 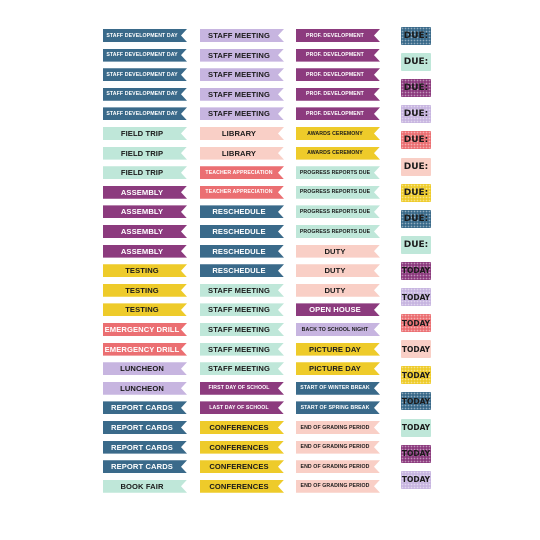 What do you see at coordinates (338, 388) in the screenshot?
I see `sticker-flag: START OF WINTER BREAK` at bounding box center [338, 388].